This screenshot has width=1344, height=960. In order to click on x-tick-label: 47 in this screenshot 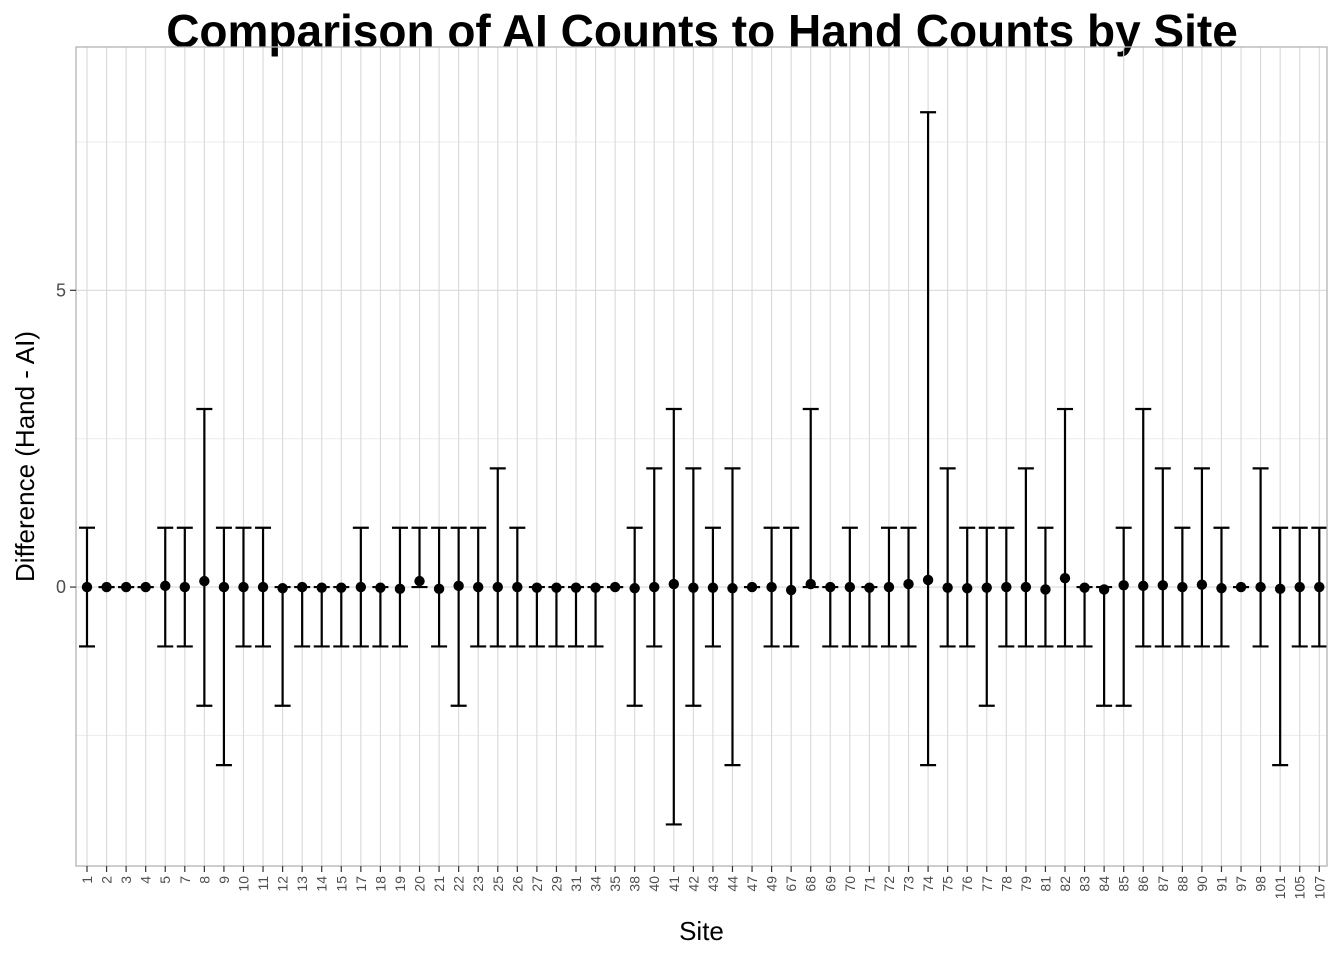, I will do `click(752, 884)`.